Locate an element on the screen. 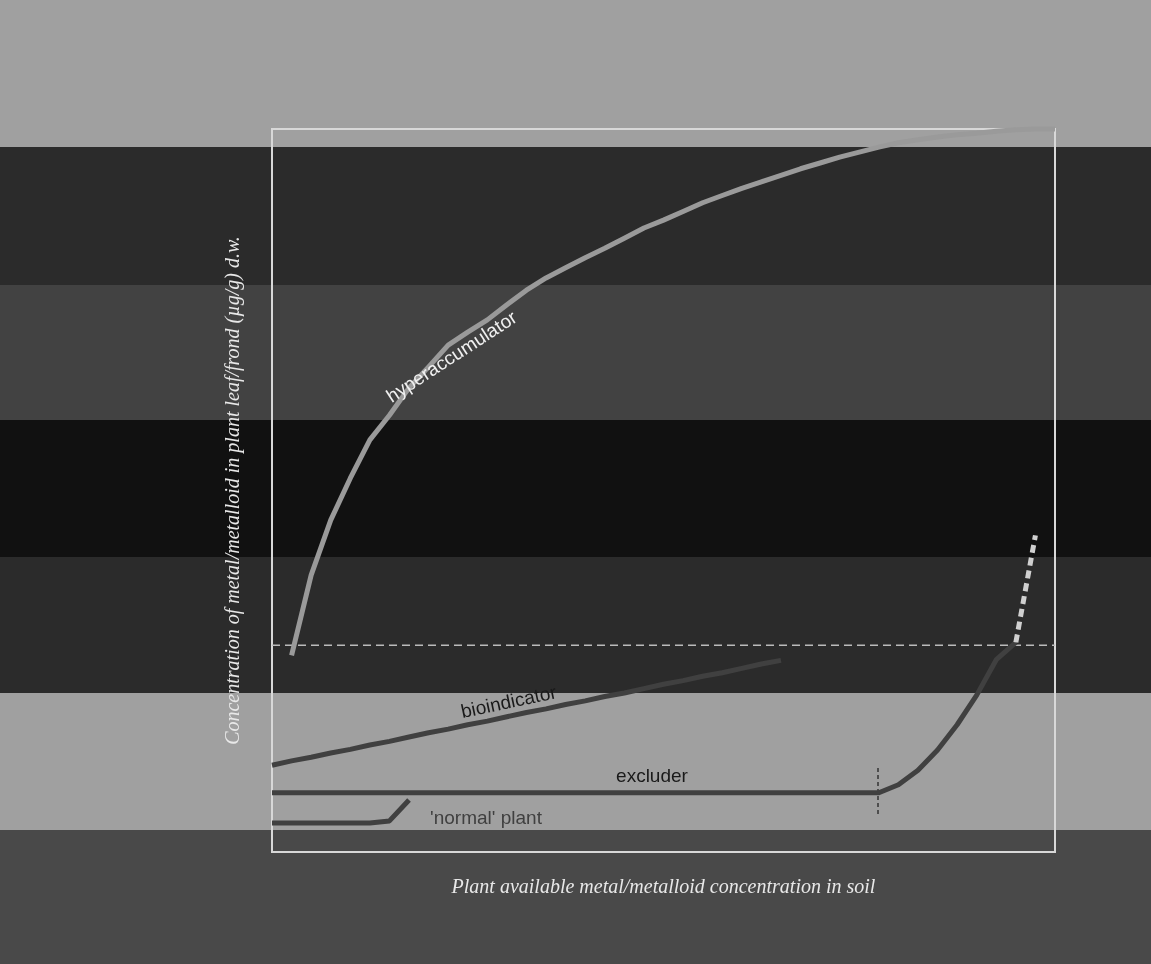 This screenshot has height=964, width=1151. y-axis-title: Concentration of metal/metalloid in plant leaf/frond (µg/g) d.w. is located at coordinates (232, 490).